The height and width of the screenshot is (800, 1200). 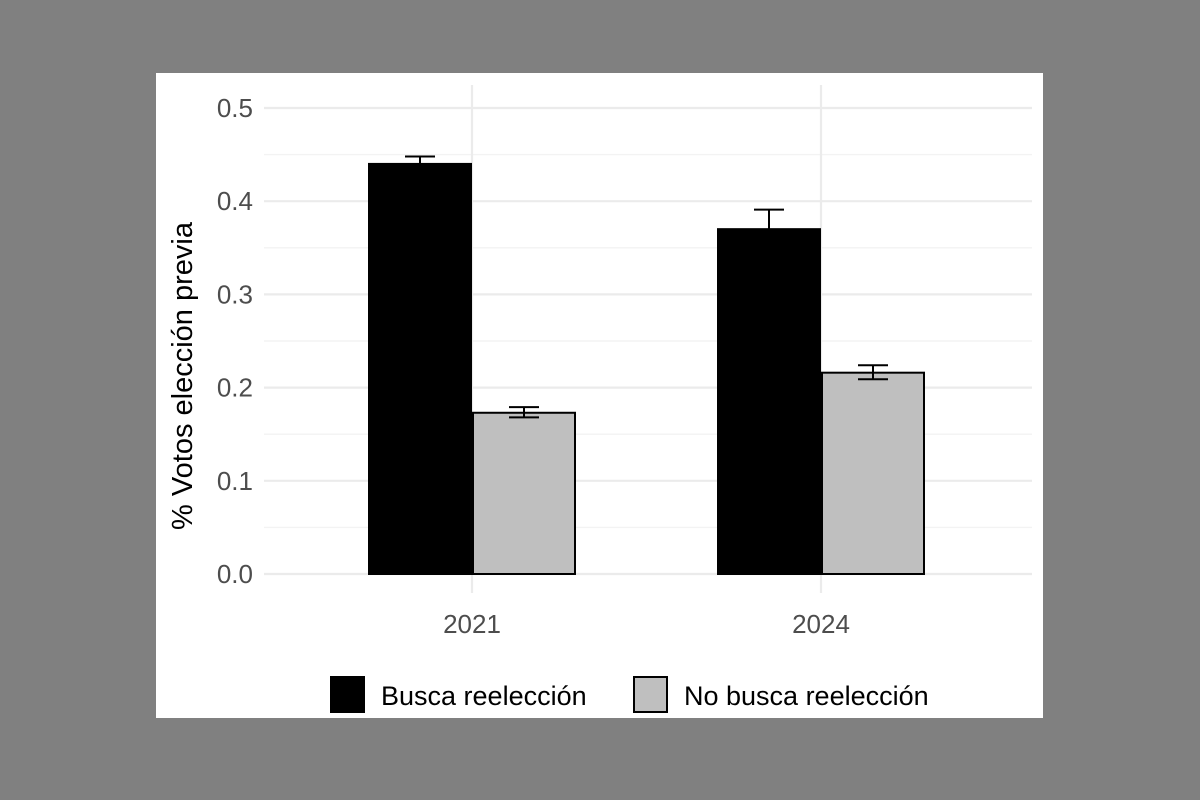 What do you see at coordinates (235, 108) in the screenshot?
I see `y-tick-label: 0.5` at bounding box center [235, 108].